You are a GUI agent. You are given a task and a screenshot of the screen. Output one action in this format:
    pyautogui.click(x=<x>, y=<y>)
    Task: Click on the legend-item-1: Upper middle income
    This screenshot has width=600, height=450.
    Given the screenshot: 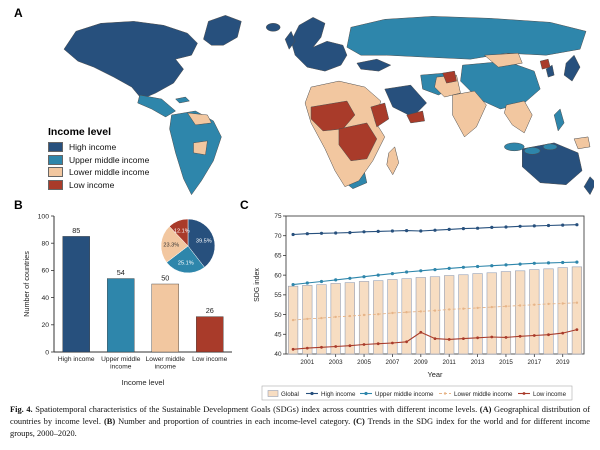 What is the action you would take?
    pyautogui.click(x=98, y=159)
    